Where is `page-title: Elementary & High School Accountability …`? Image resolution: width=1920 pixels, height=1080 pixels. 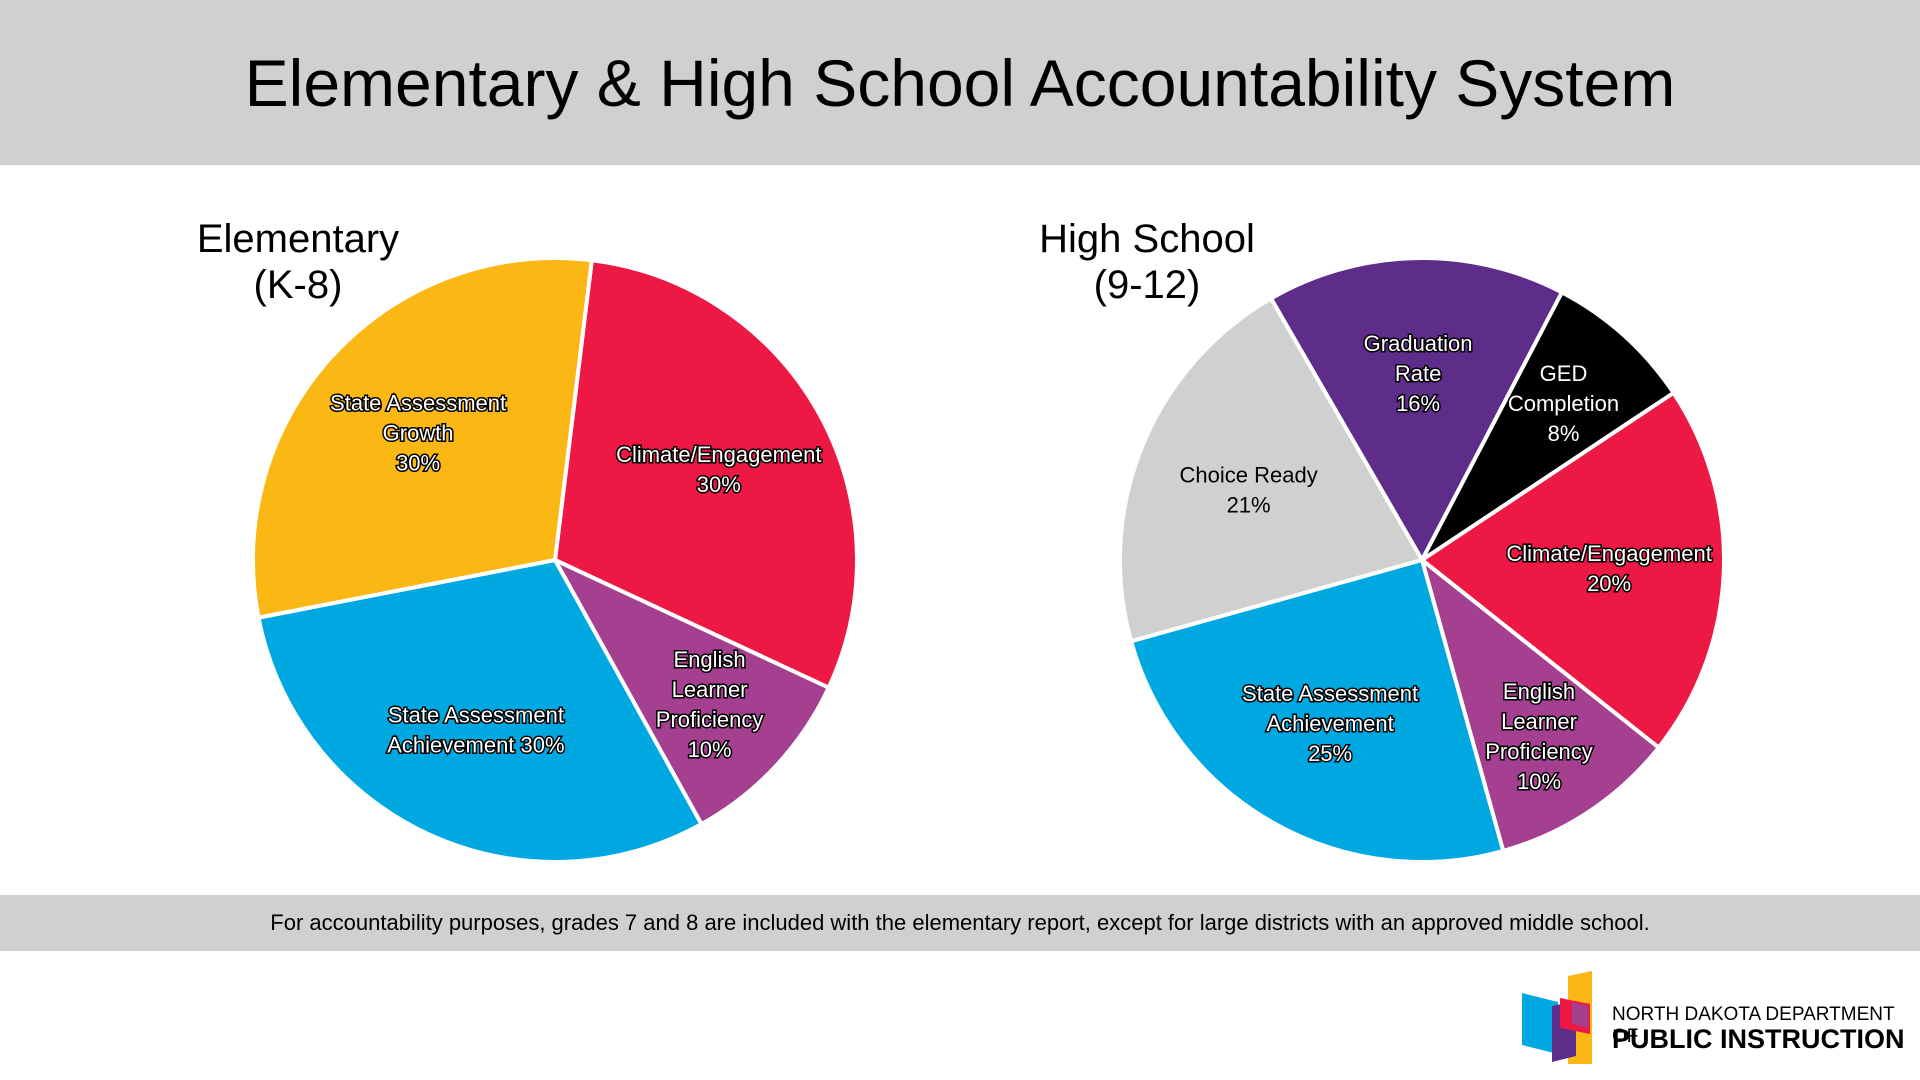
page-title: Elementary & High School Accountability … is located at coordinates (960, 82).